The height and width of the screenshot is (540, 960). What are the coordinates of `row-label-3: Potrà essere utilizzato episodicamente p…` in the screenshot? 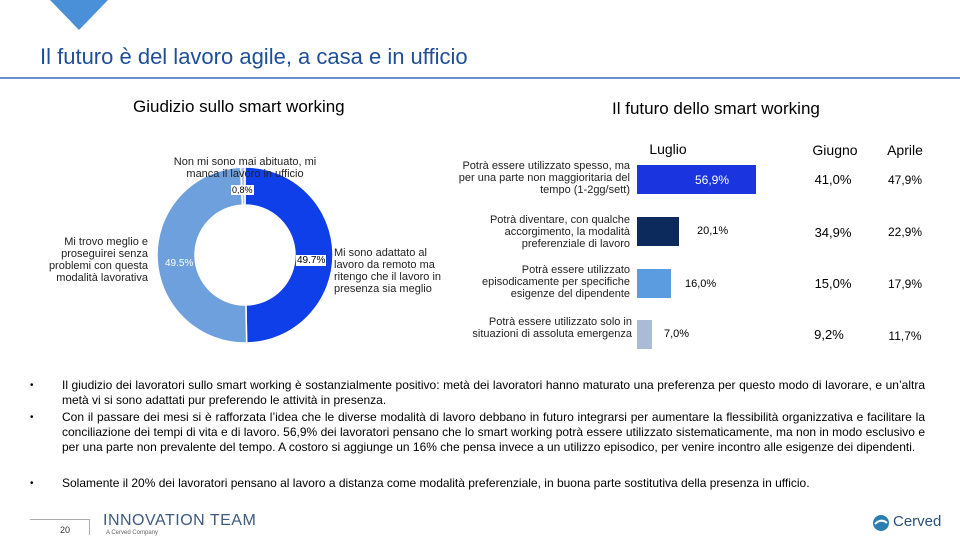 It's located at (556, 282).